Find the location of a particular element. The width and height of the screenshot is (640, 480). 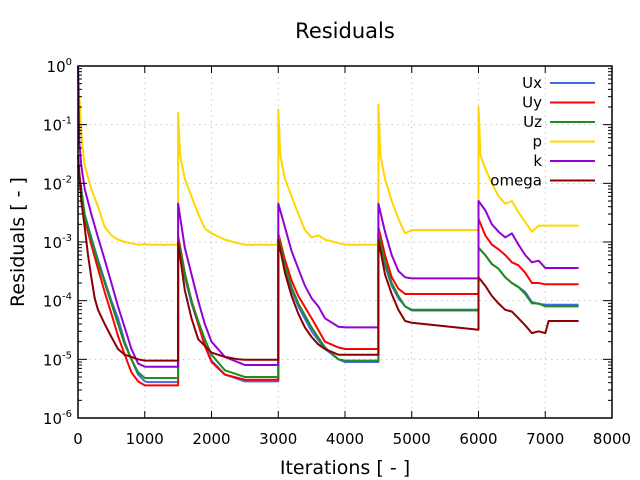

legend-label-omega: omega is located at coordinates (516, 181).